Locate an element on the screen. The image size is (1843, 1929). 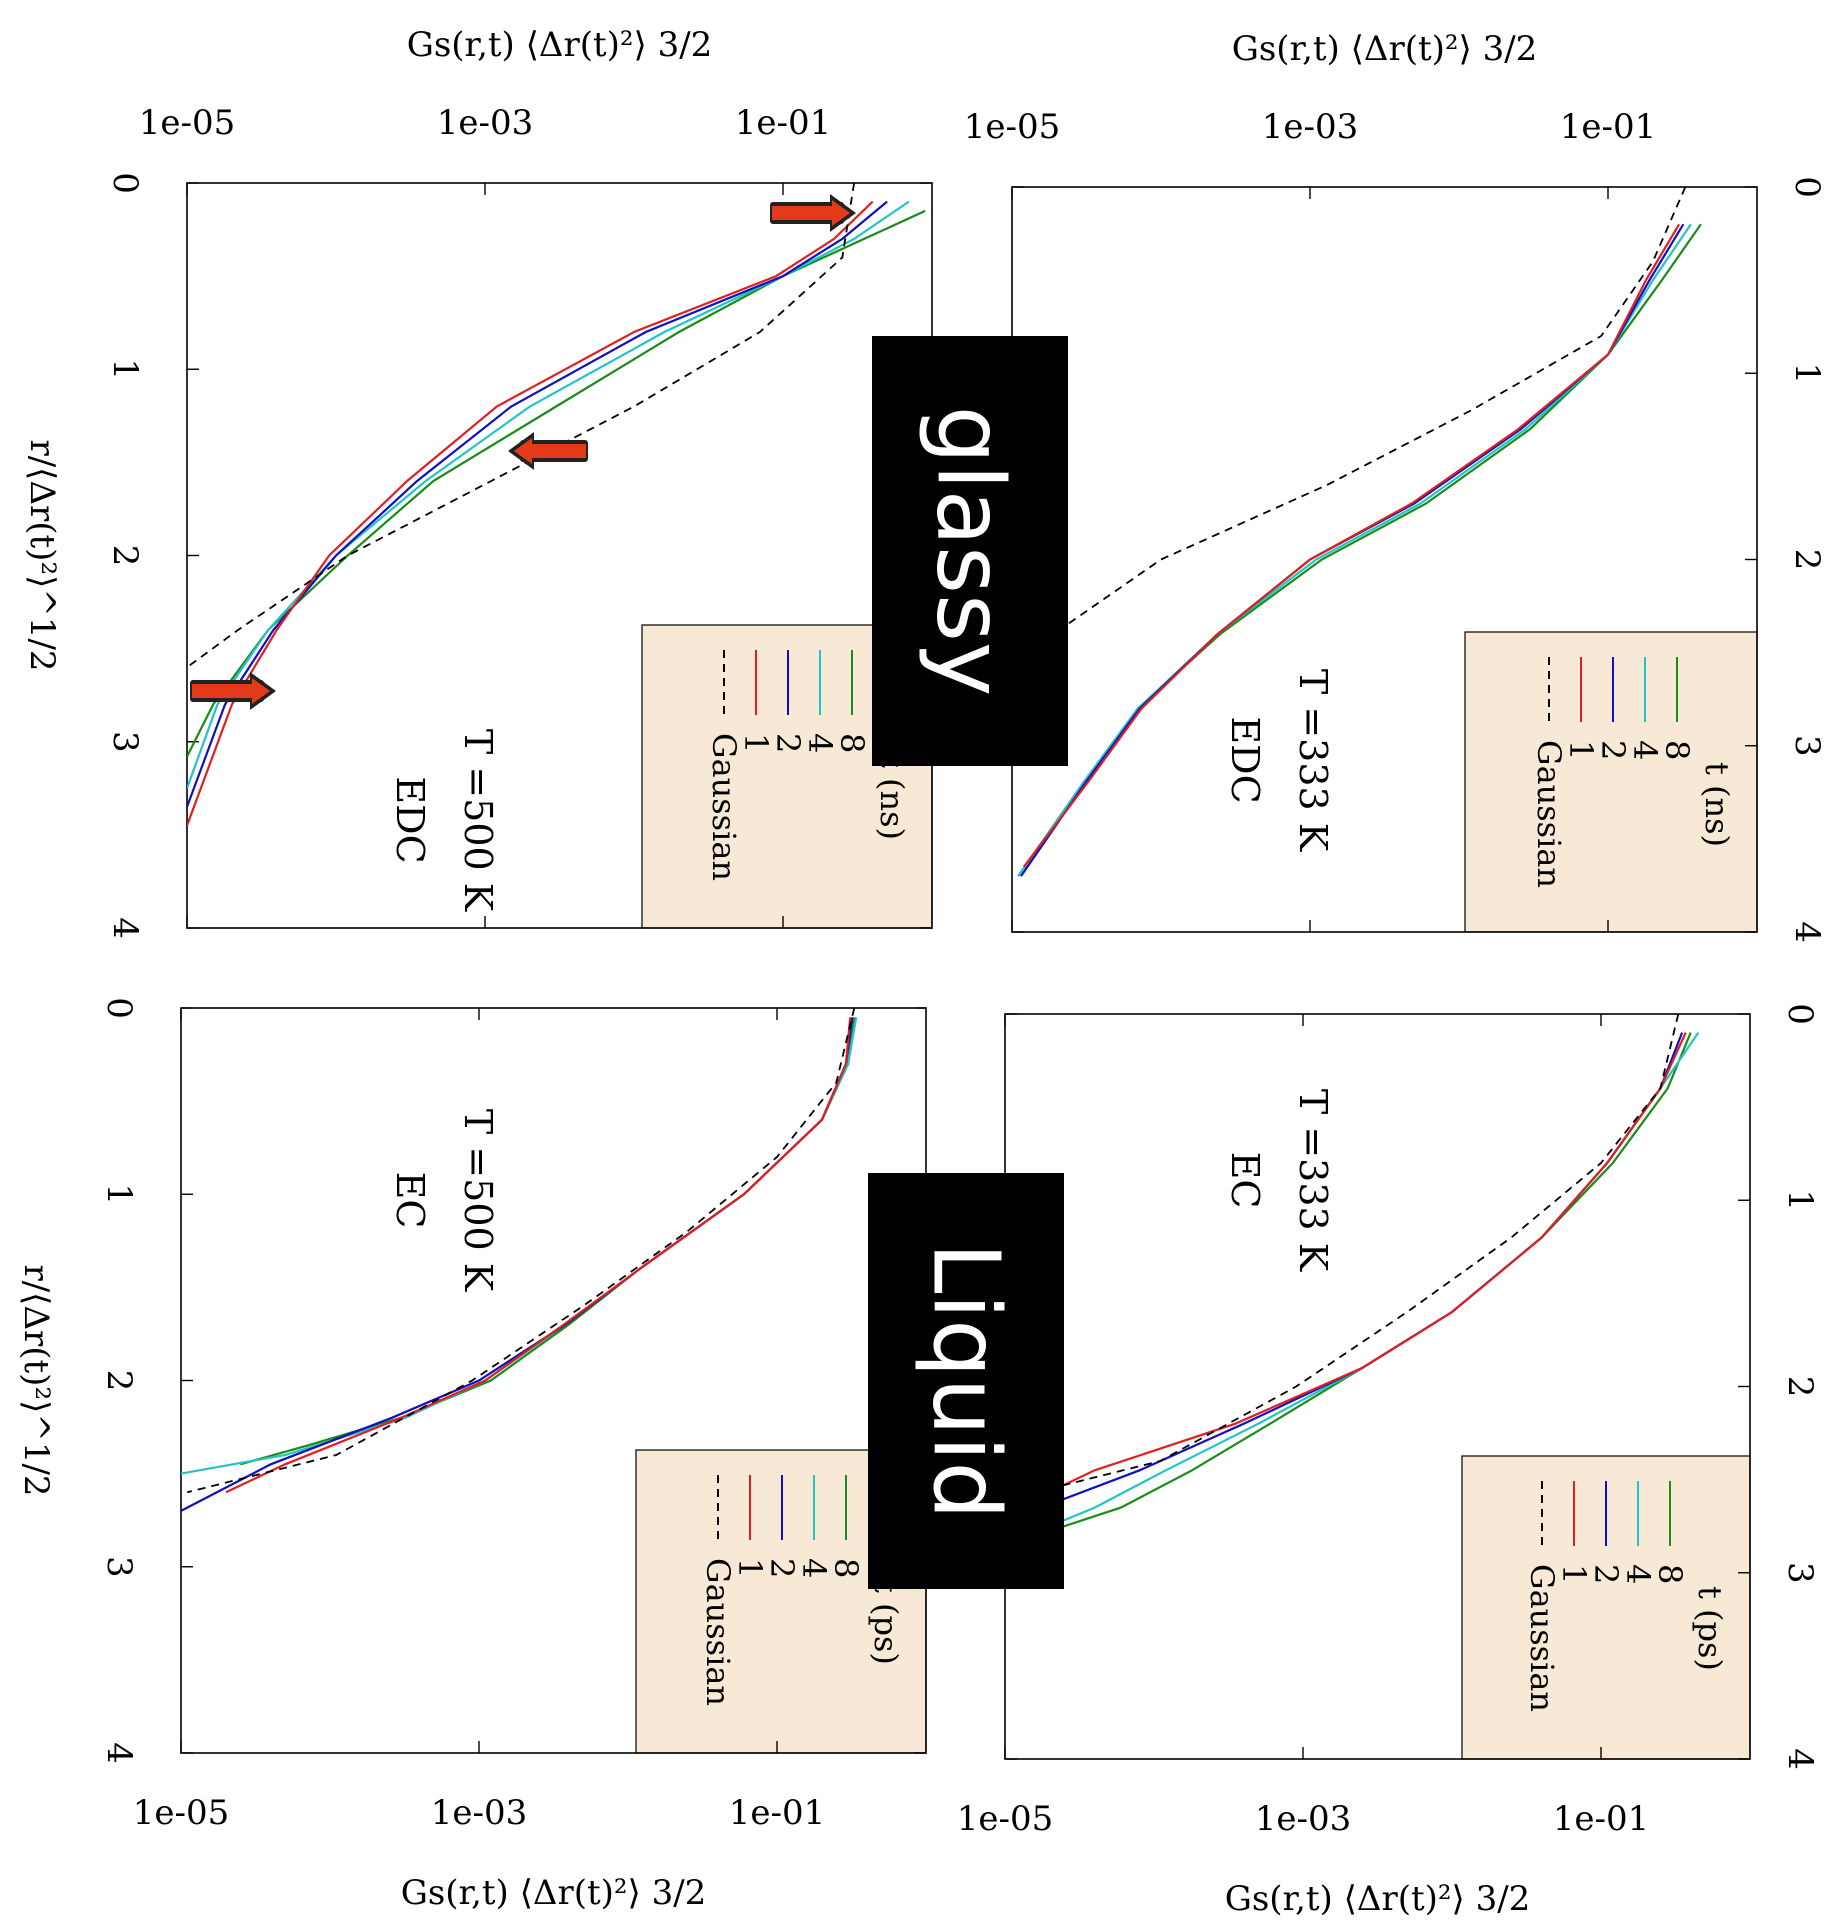
glassy-banner: glassy is located at coordinates (970, 551).